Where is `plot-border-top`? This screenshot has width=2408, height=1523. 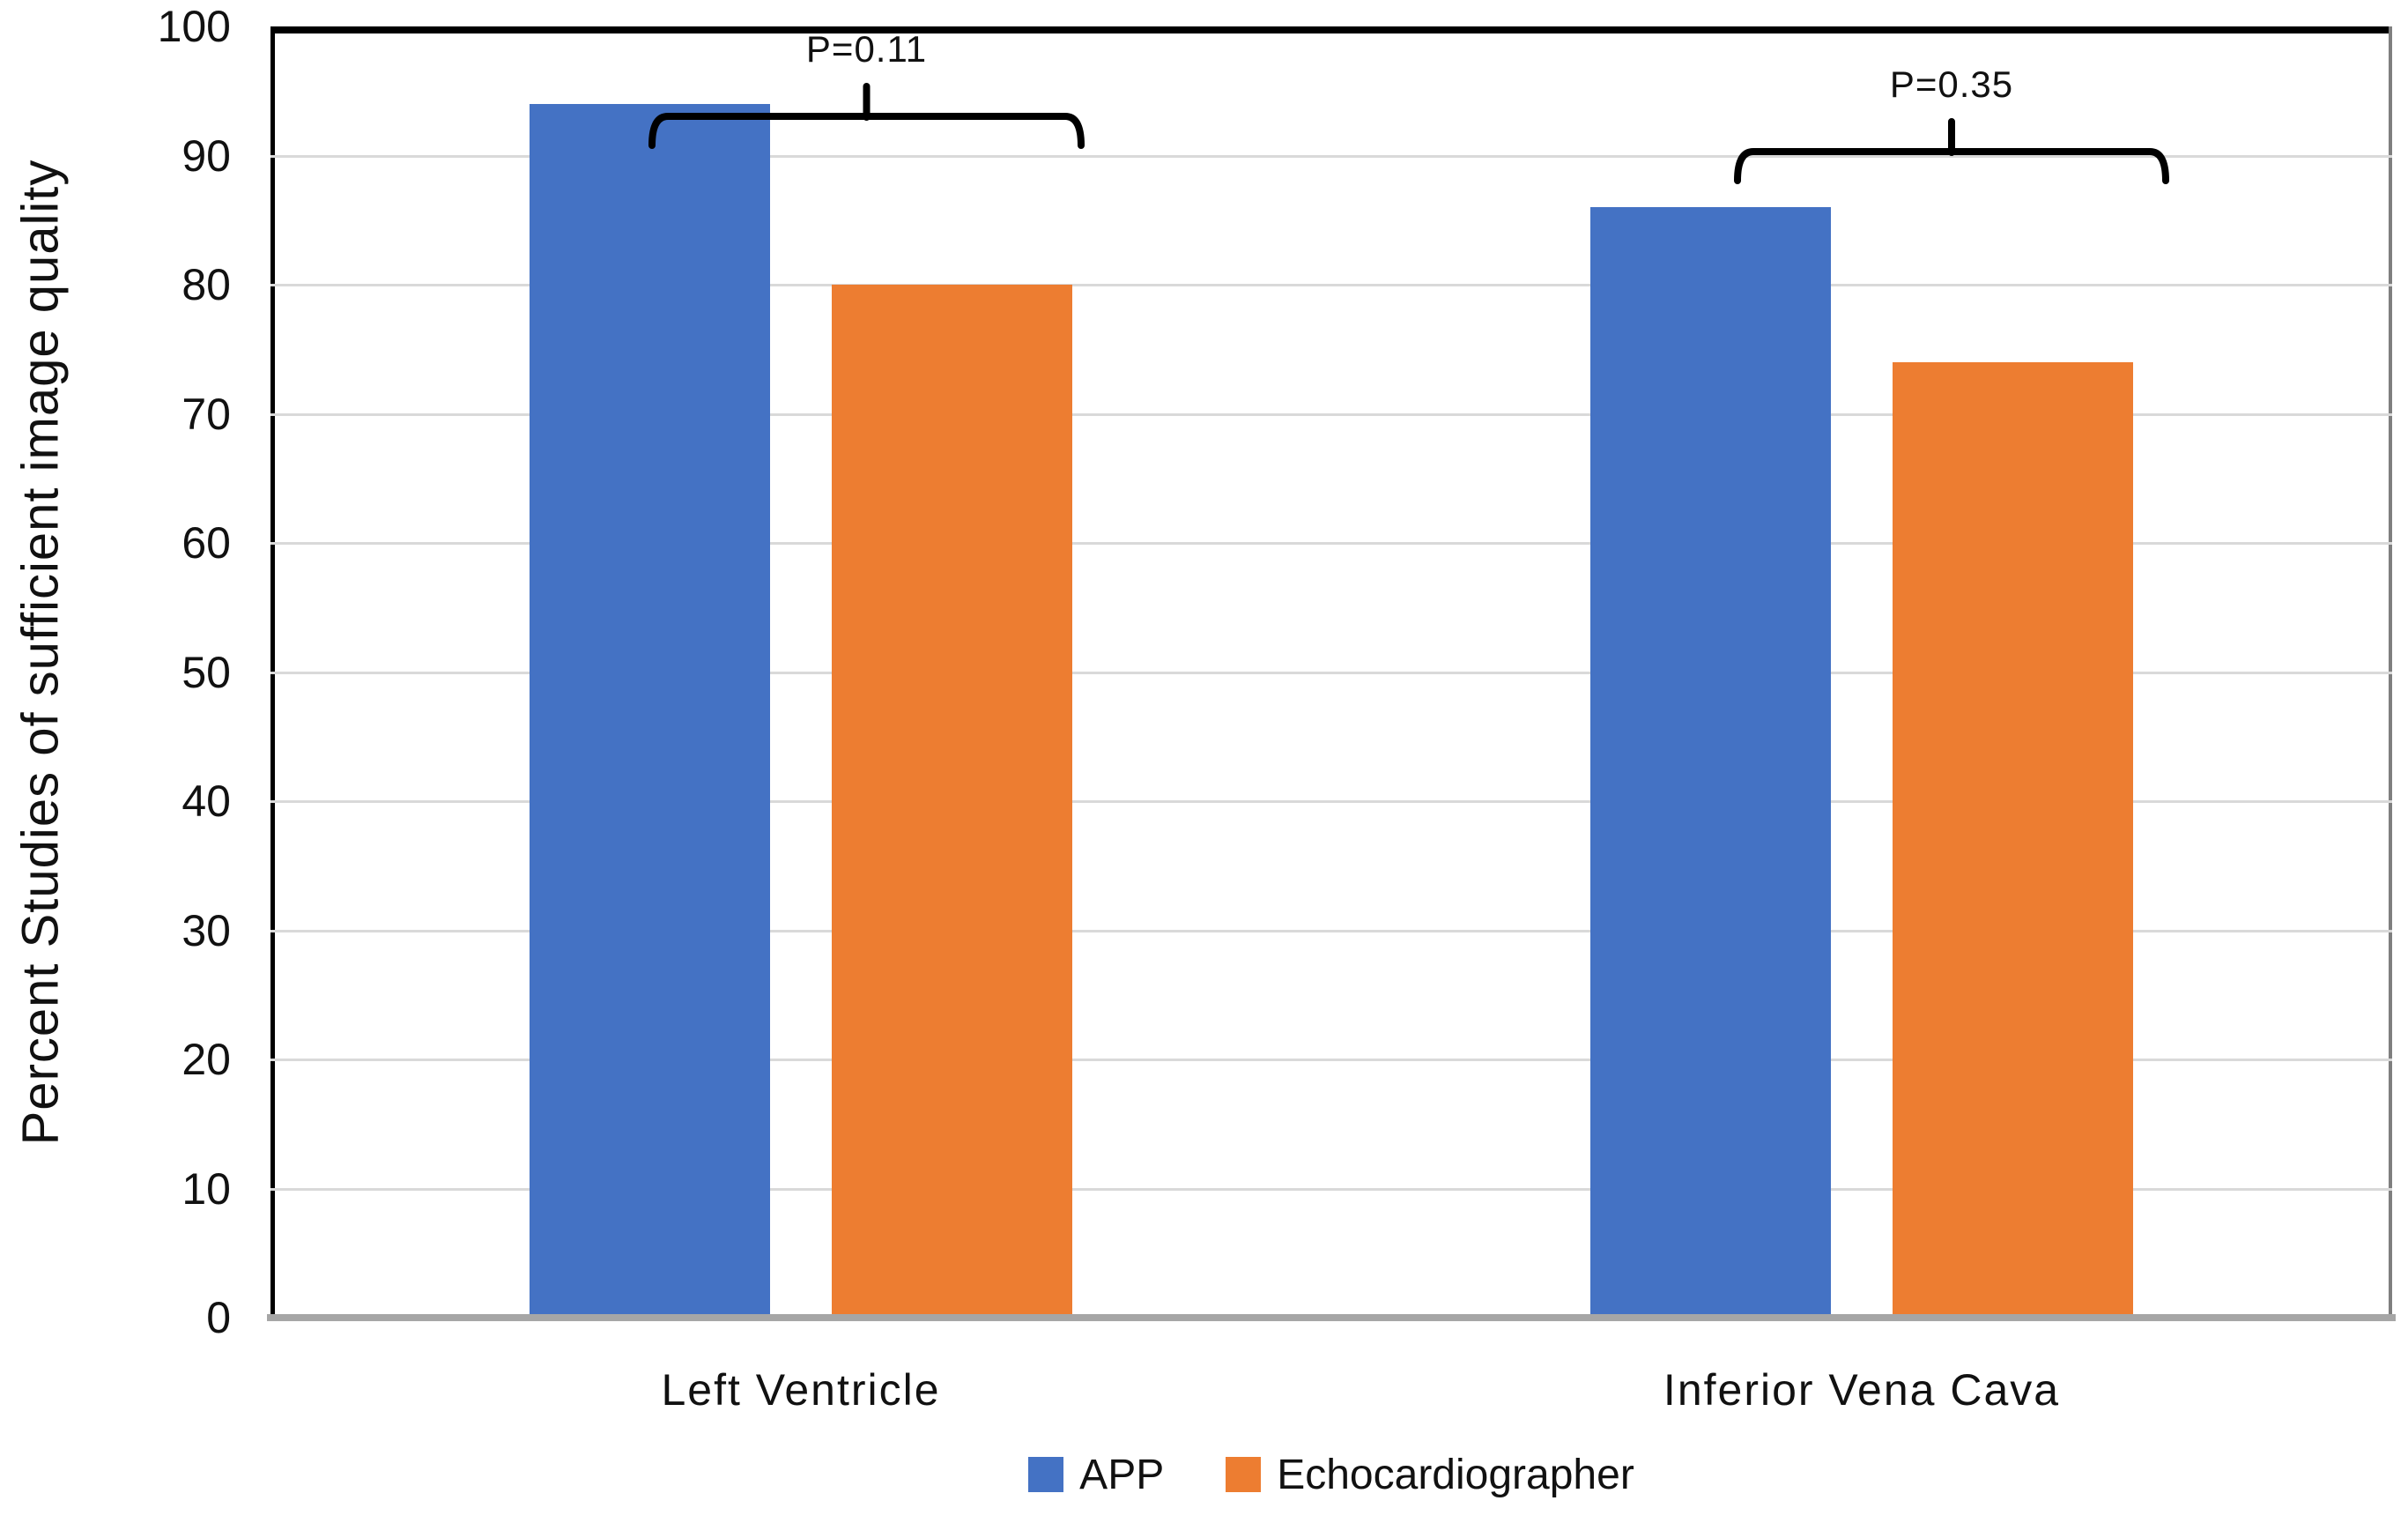 plot-border-top is located at coordinates (1331, 30).